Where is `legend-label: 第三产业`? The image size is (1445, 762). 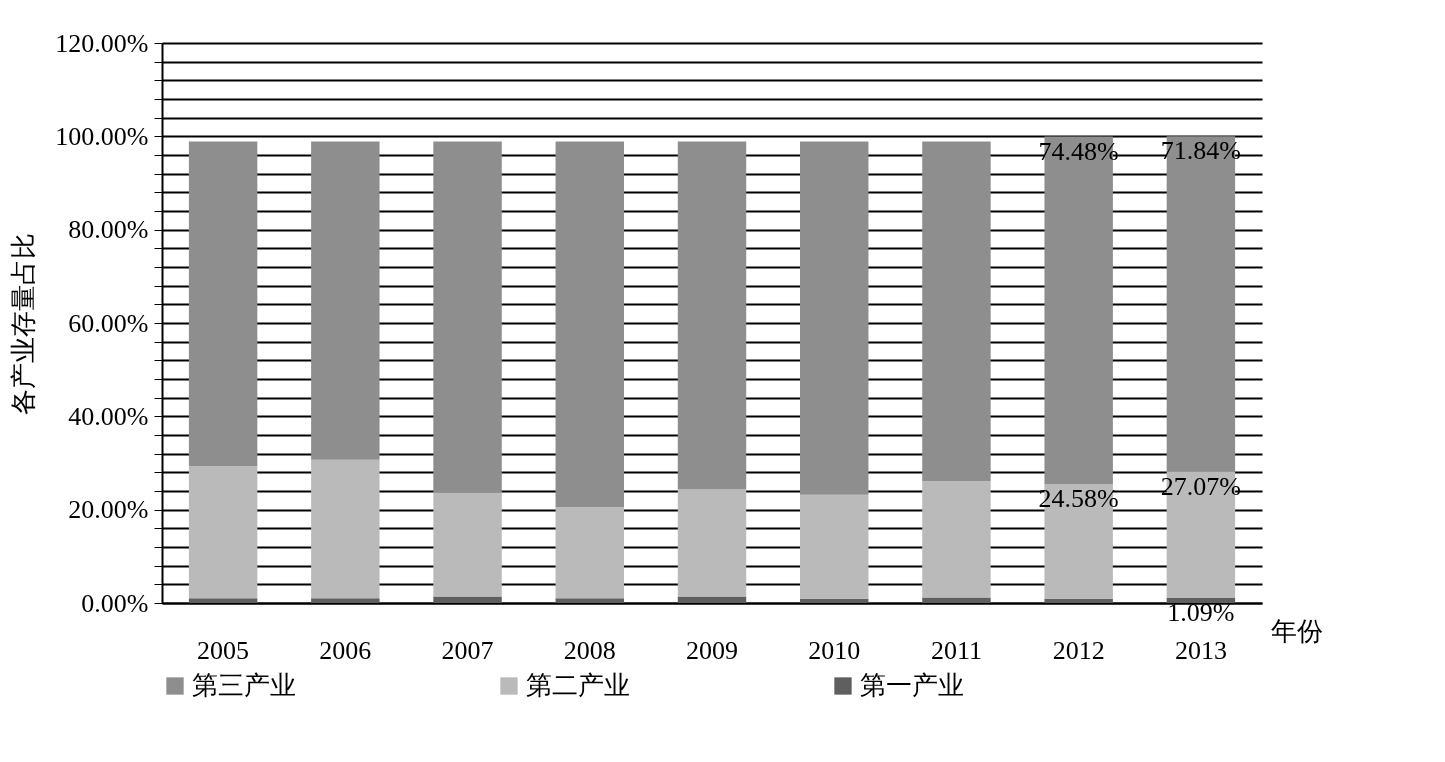 legend-label: 第三产业 is located at coordinates (244, 685).